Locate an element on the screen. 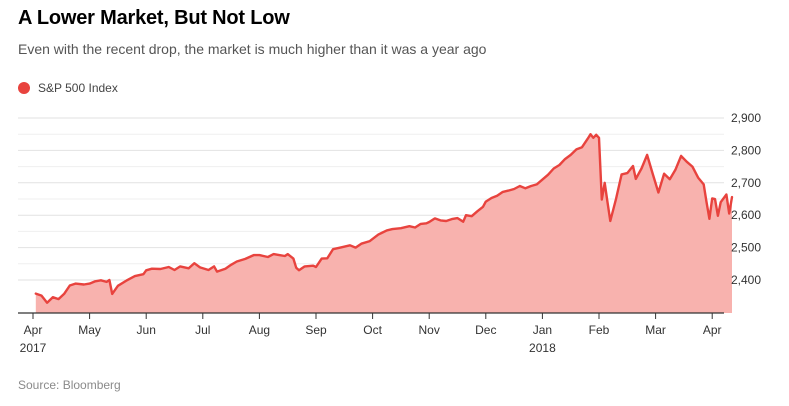 The image size is (789, 406). x-tick-label: Dec is located at coordinates (485, 330).